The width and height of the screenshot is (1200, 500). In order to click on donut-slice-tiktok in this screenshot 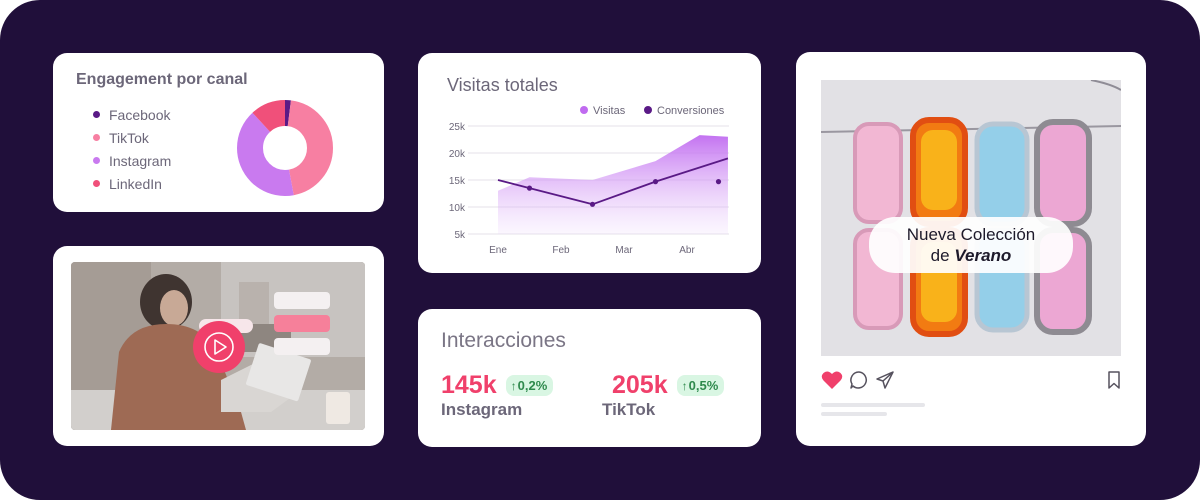, I will do `click(285, 148)`.